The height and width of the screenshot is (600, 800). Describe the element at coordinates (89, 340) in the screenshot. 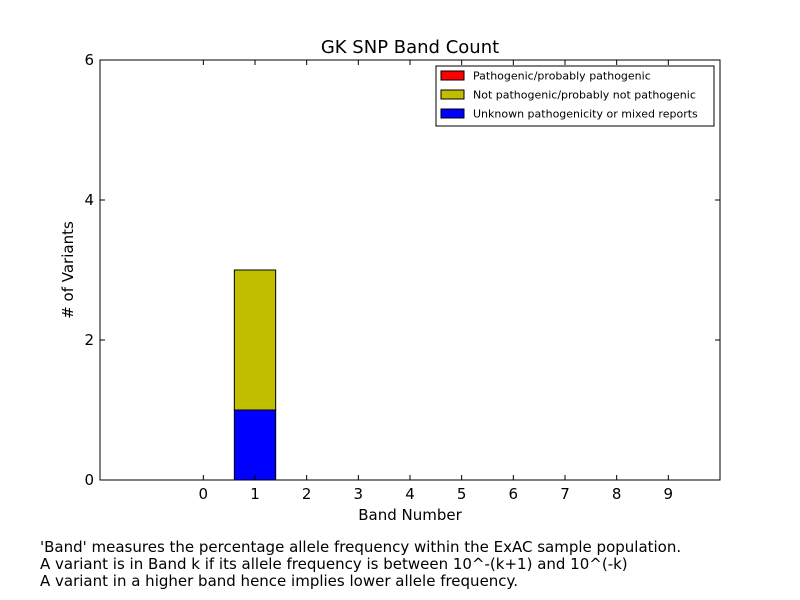

I see `y-tick-label: 2` at that location.